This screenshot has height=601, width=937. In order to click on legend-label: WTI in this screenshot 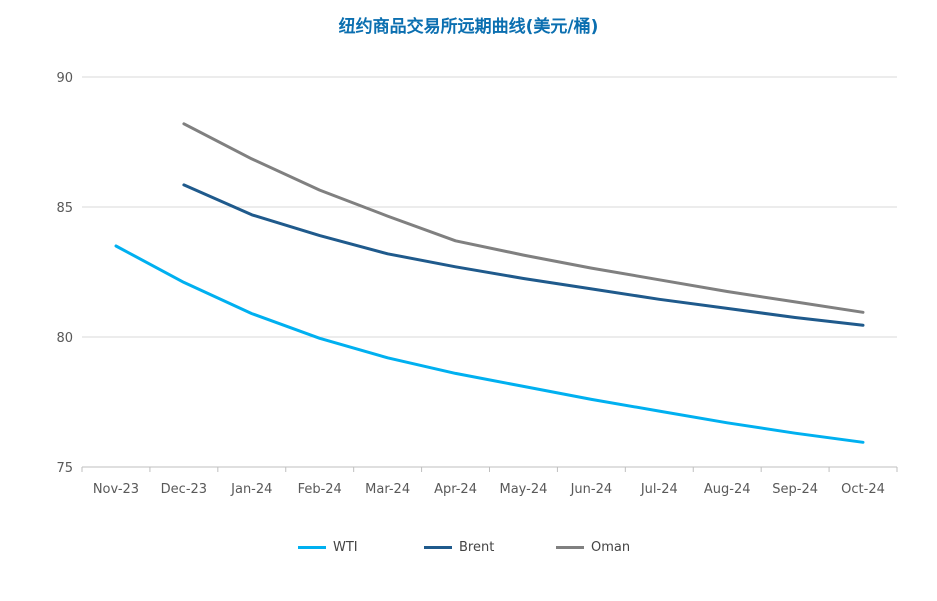, I will do `click(345, 547)`.